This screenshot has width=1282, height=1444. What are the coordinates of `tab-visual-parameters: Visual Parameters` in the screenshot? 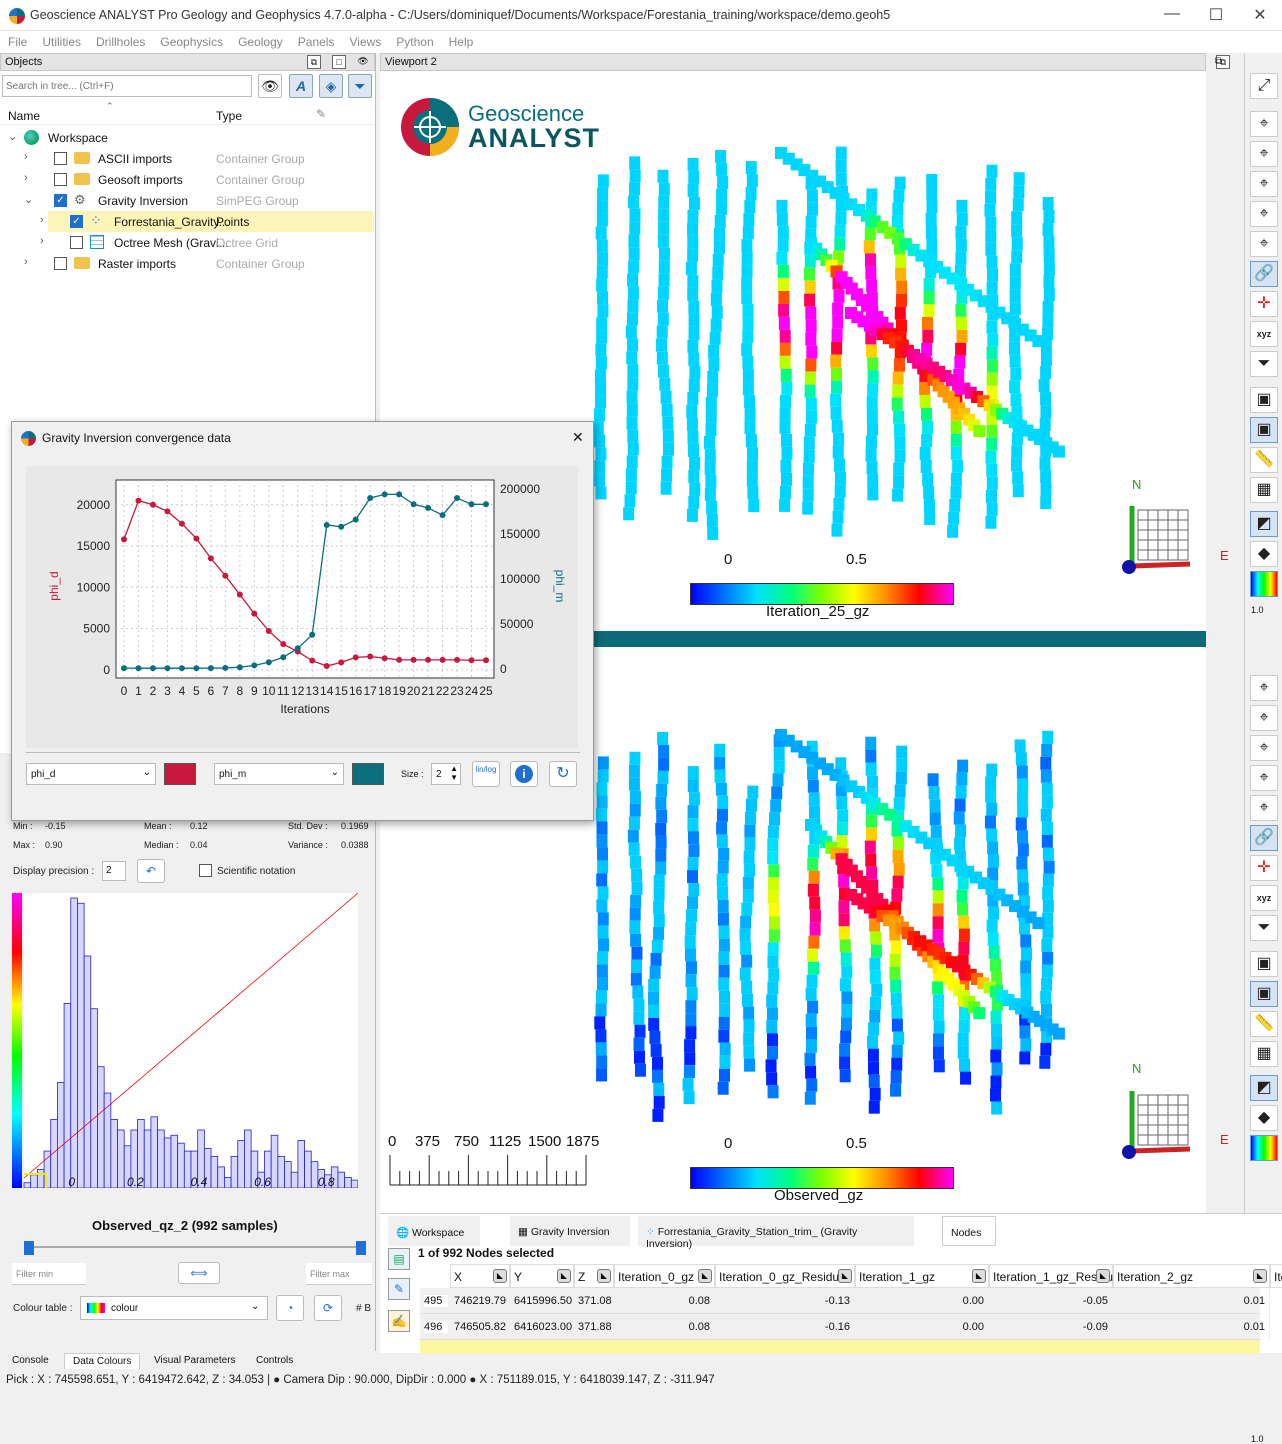 It's located at (195, 1360).